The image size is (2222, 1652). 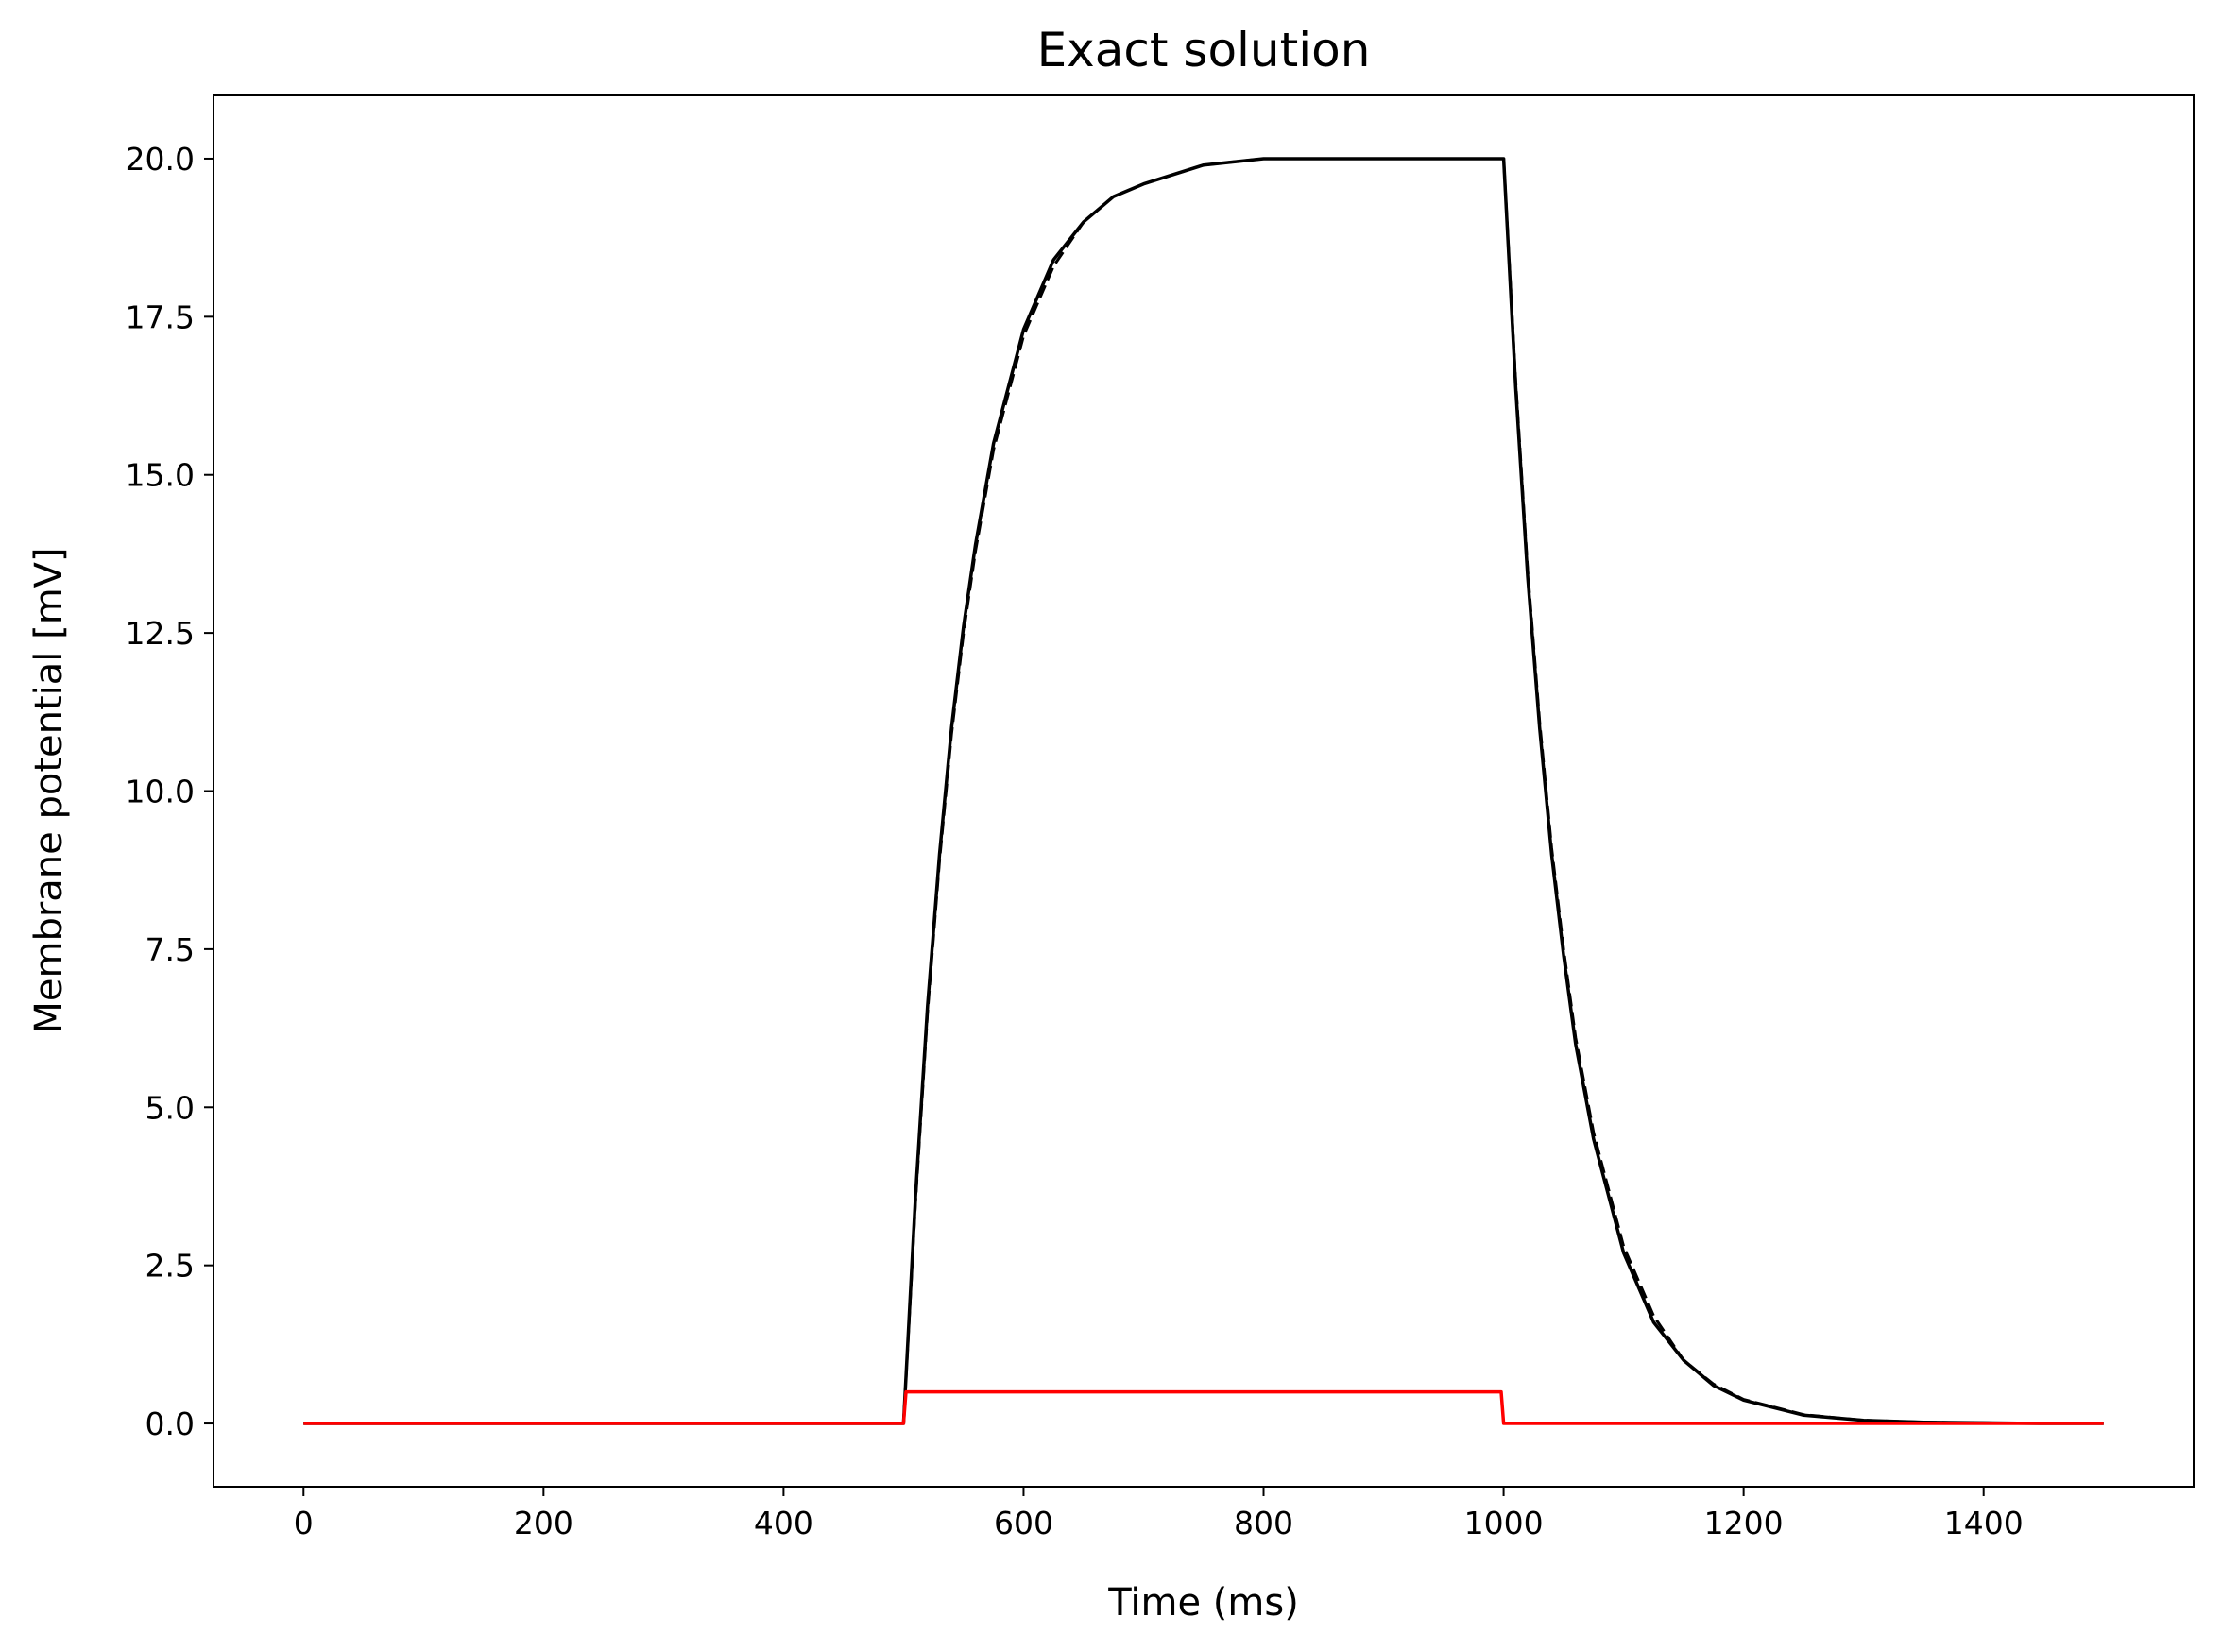 What do you see at coordinates (543, 1523) in the screenshot?
I see `x-tick-label: 200` at bounding box center [543, 1523].